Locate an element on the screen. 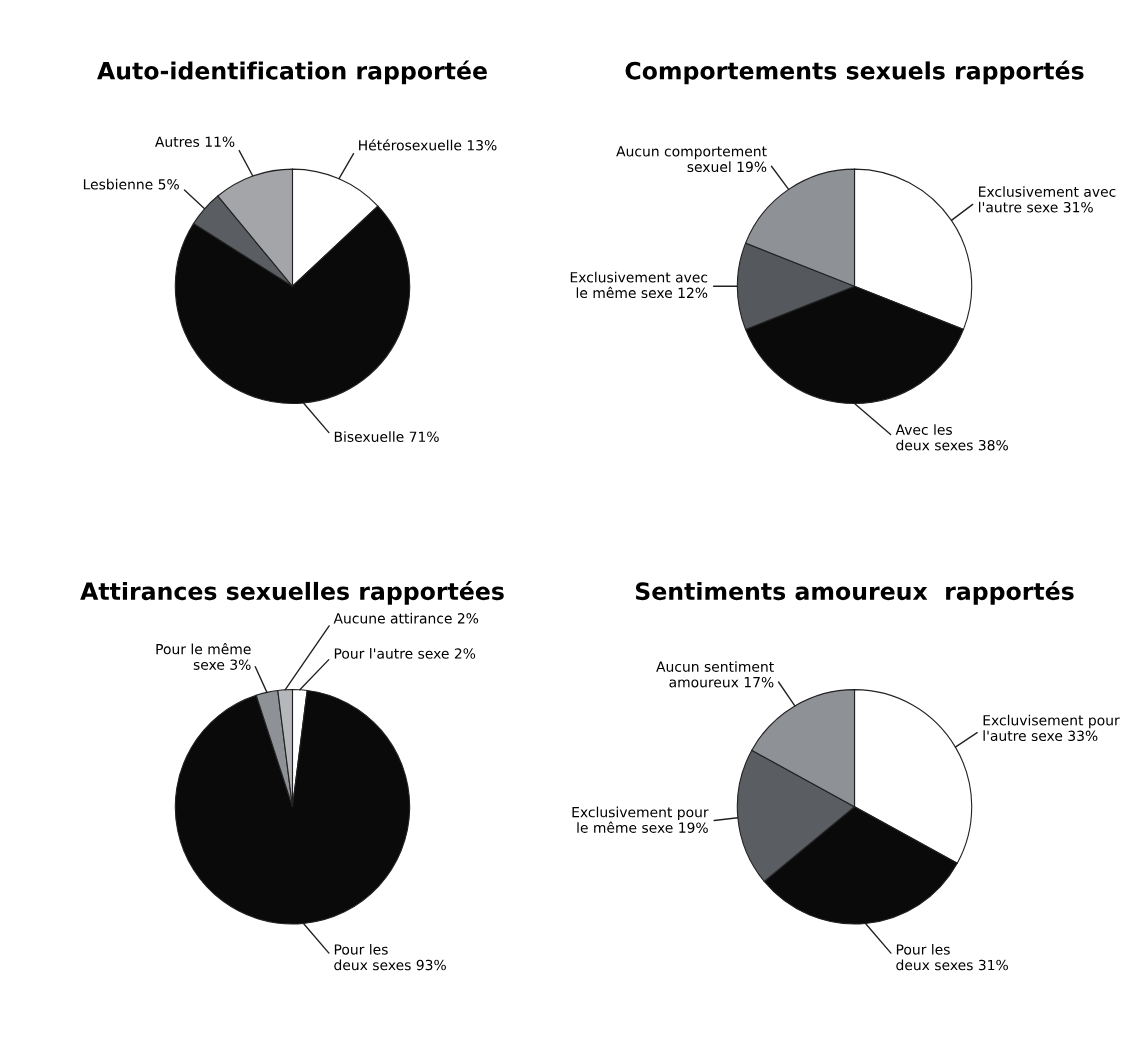 This screenshot has height=1041, width=1147. slice-label: Aucun sentiment amoureux 17% is located at coordinates (715, 674).